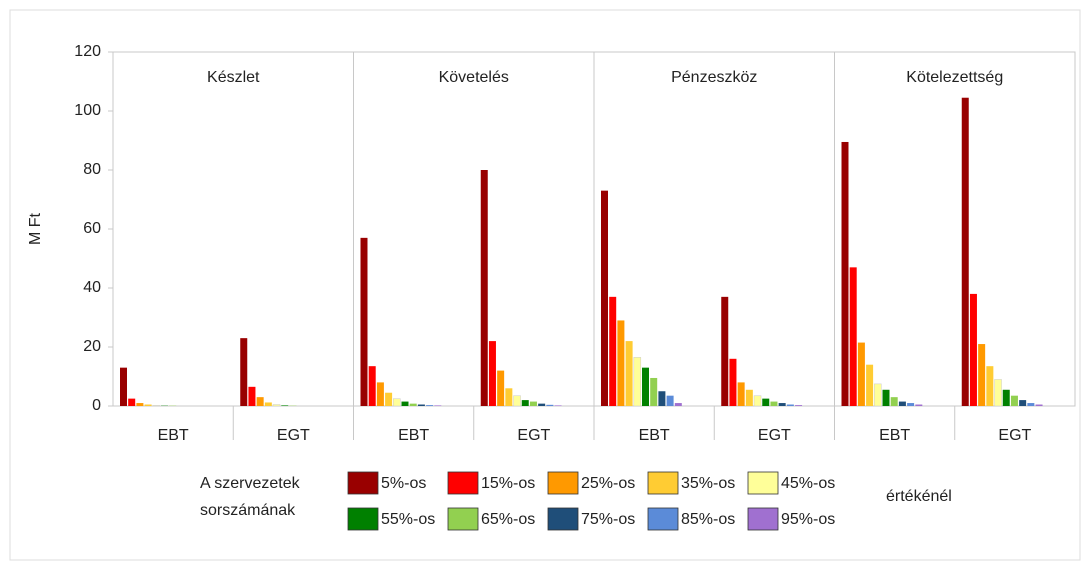  What do you see at coordinates (608, 519) in the screenshot?
I see `legend-label: 75%-os` at bounding box center [608, 519].